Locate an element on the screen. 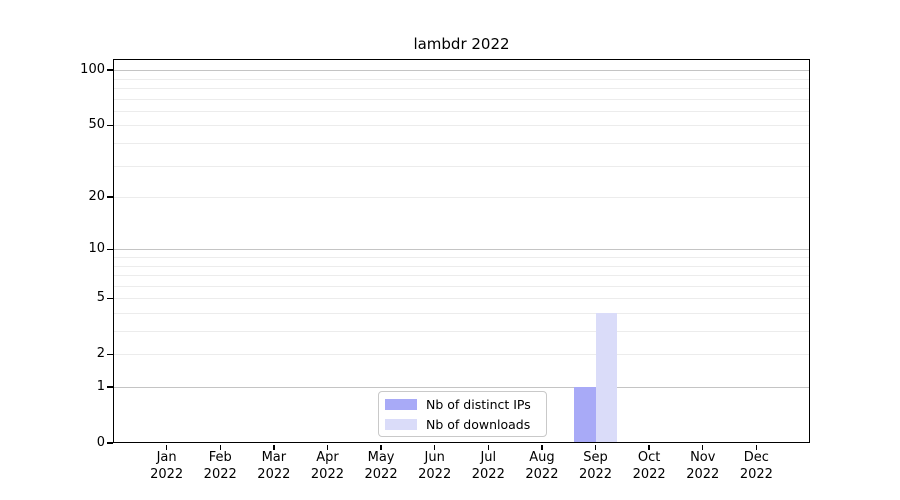 The image size is (900, 500). legend-swatch-distinct-ips is located at coordinates (401, 404).